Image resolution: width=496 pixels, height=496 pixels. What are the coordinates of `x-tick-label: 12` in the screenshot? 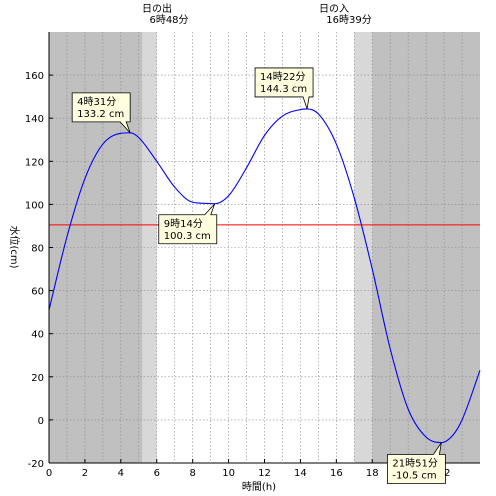 It's located at (264, 473).